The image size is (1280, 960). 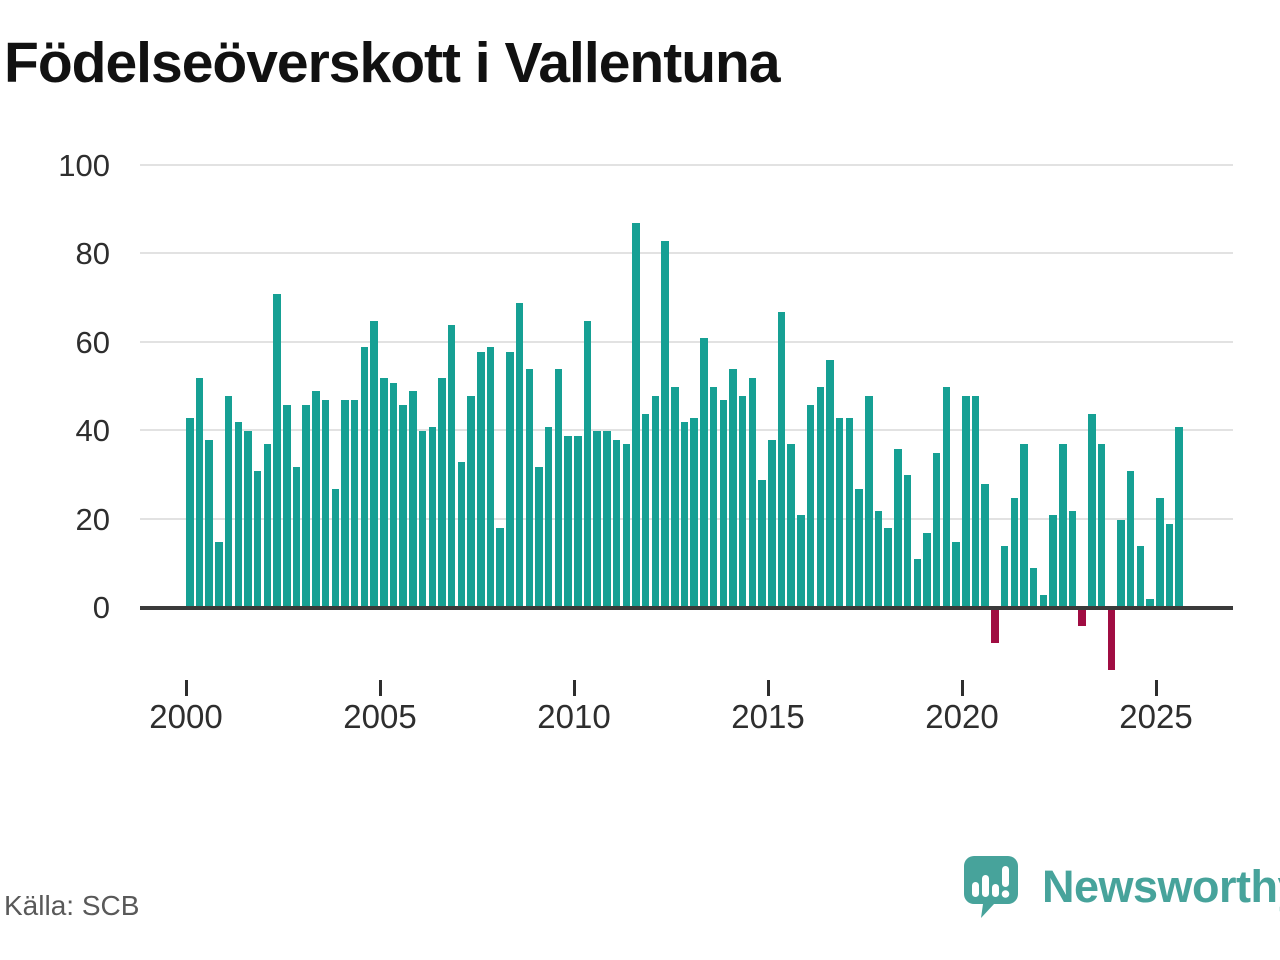 What do you see at coordinates (1072, 559) in the screenshot?
I see `bar-2022q4` at bounding box center [1072, 559].